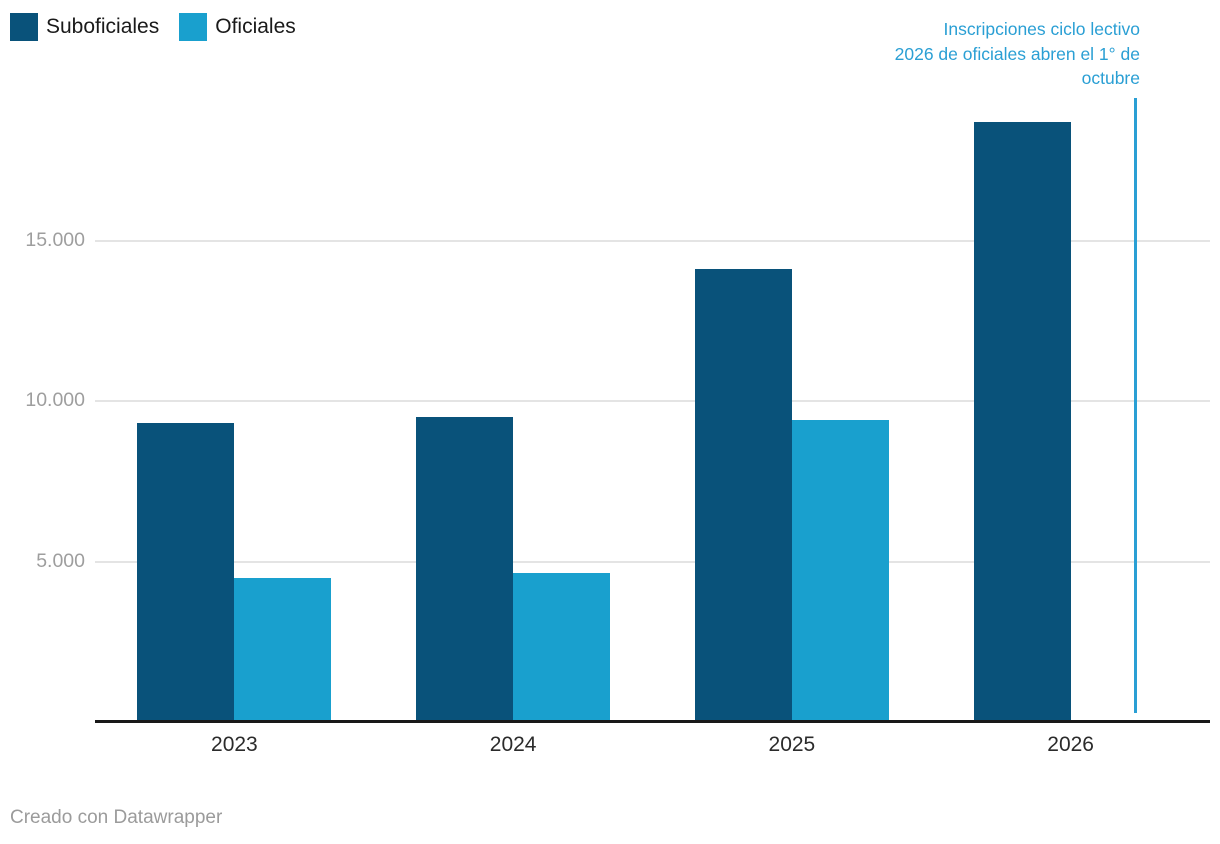 This screenshot has width=1220, height=844. I want to click on legend-swatch-suboficiales, so click(24, 27).